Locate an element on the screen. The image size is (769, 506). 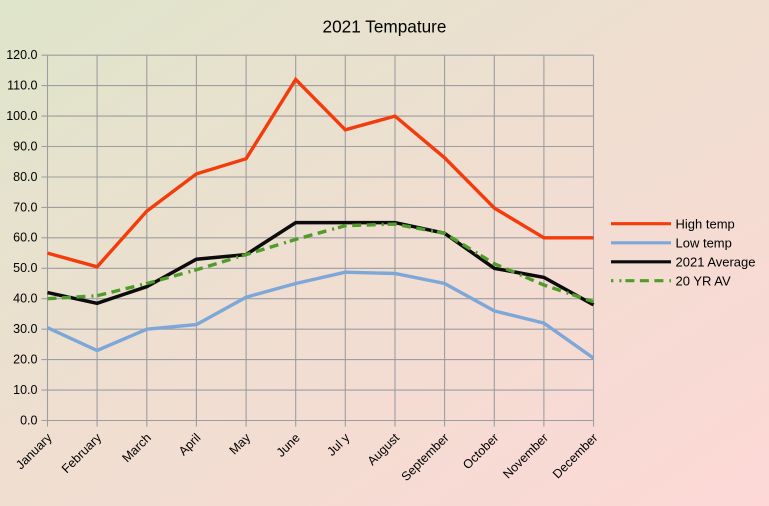
svg-text: January is located at coordinates (34, 451).